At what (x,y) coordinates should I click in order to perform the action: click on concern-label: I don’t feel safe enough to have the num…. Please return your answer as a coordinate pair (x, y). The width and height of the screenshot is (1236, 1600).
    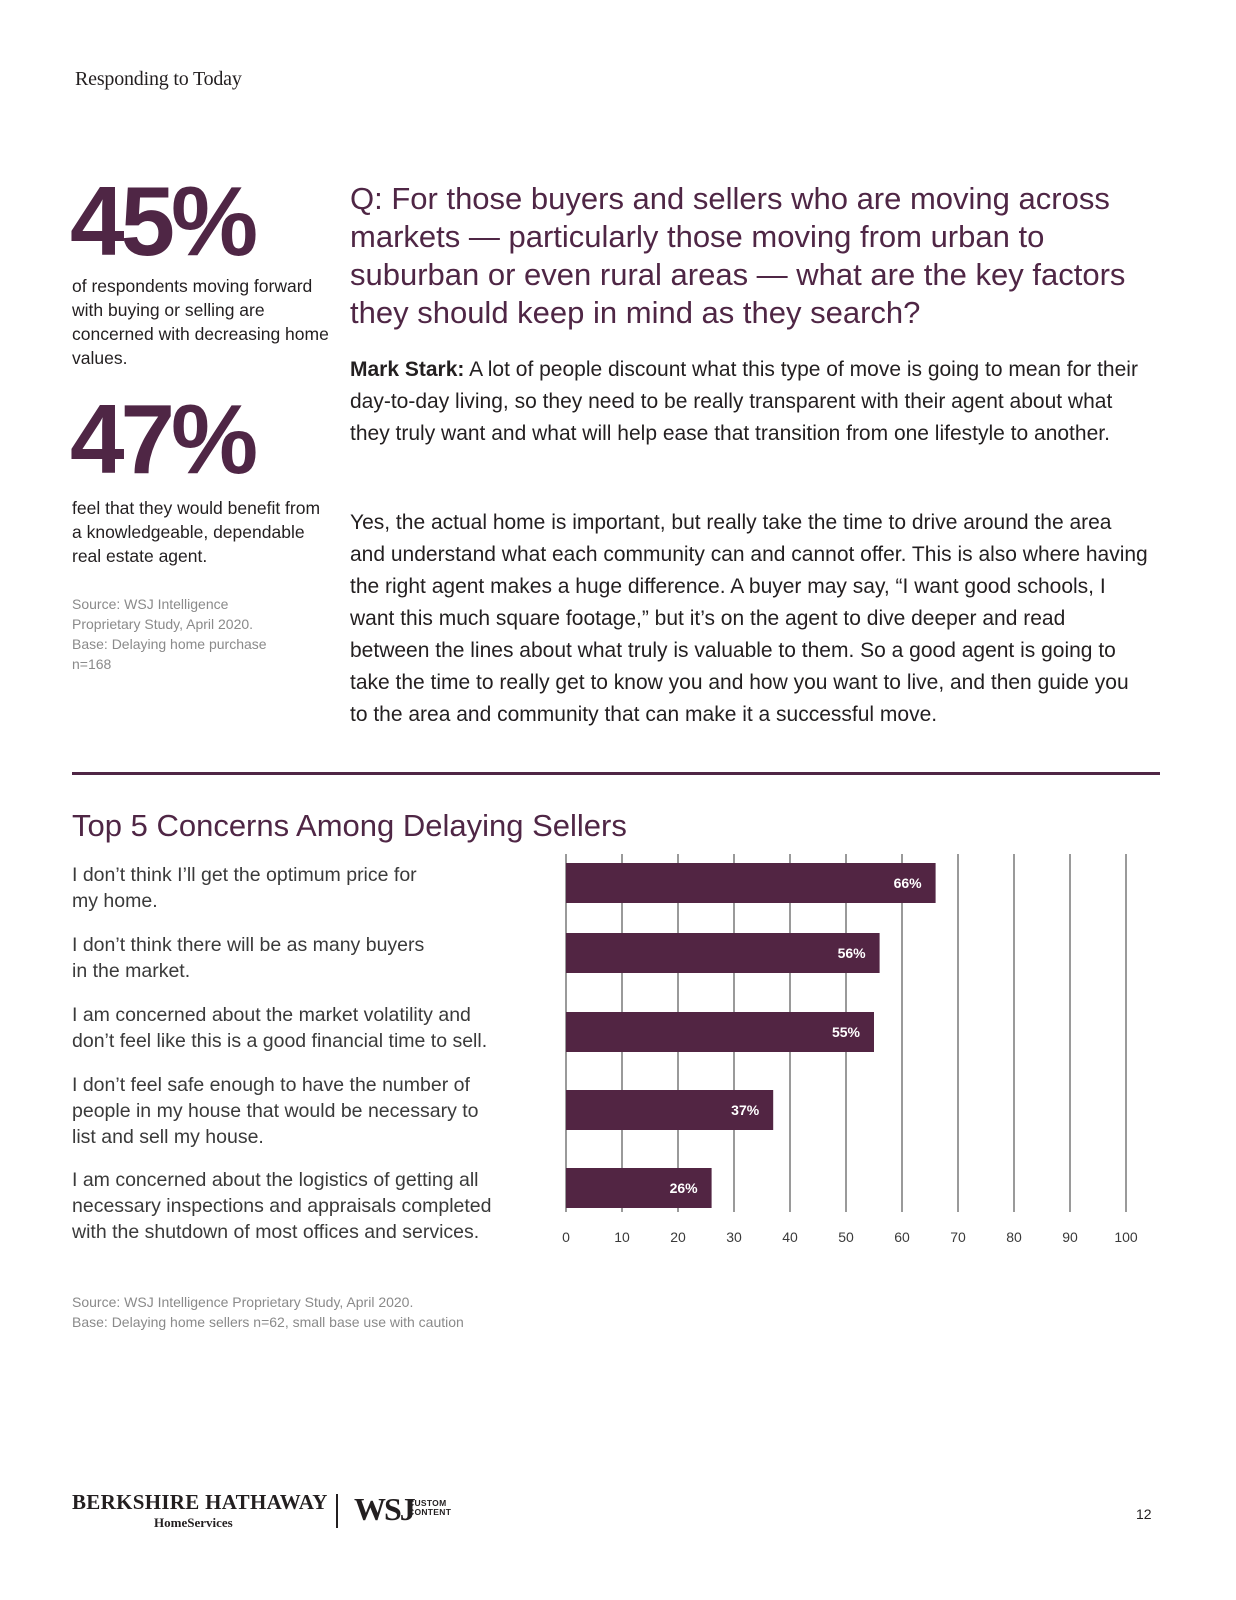
    Looking at the image, I should click on (312, 1111).